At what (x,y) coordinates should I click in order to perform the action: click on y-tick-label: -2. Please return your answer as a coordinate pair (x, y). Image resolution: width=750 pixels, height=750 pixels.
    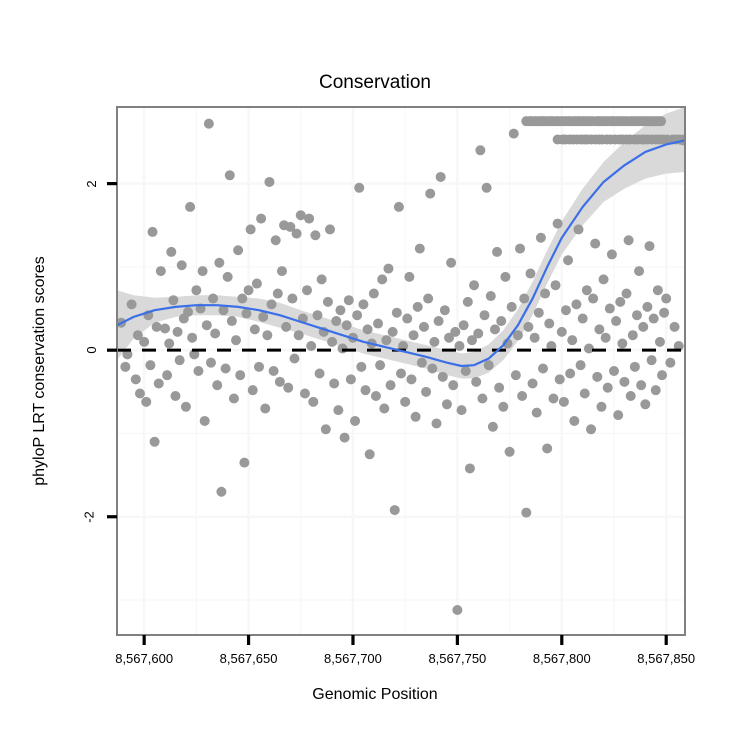
    Looking at the image, I should click on (89, 516).